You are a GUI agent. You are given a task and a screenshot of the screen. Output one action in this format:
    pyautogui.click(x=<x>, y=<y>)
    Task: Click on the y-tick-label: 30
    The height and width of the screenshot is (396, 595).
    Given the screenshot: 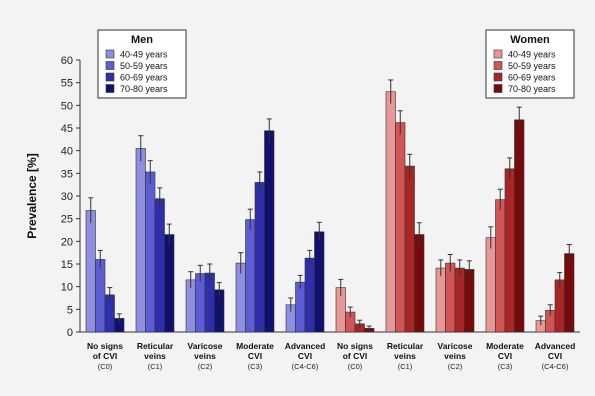 What is the action you would take?
    pyautogui.click(x=67, y=197)
    